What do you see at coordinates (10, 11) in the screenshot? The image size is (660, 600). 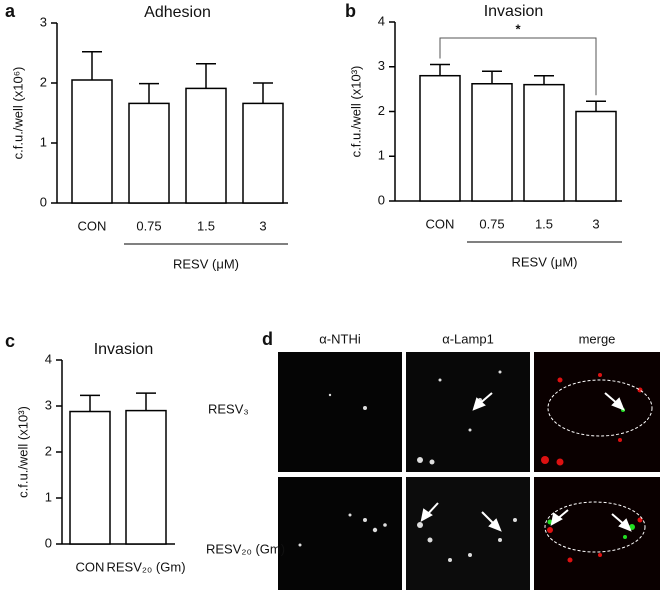 I see `panel-letter: a` at bounding box center [10, 11].